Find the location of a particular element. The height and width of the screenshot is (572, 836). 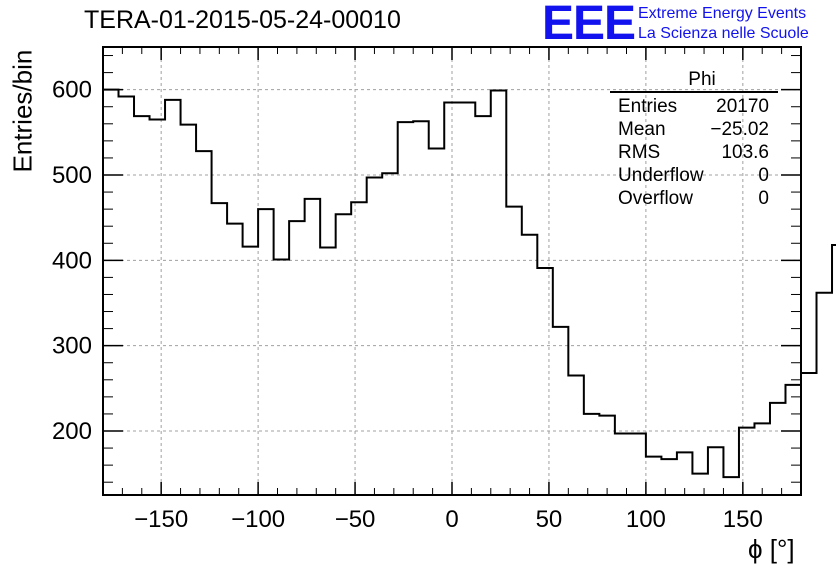

eee-logo: EEE is located at coordinates (589, 25).